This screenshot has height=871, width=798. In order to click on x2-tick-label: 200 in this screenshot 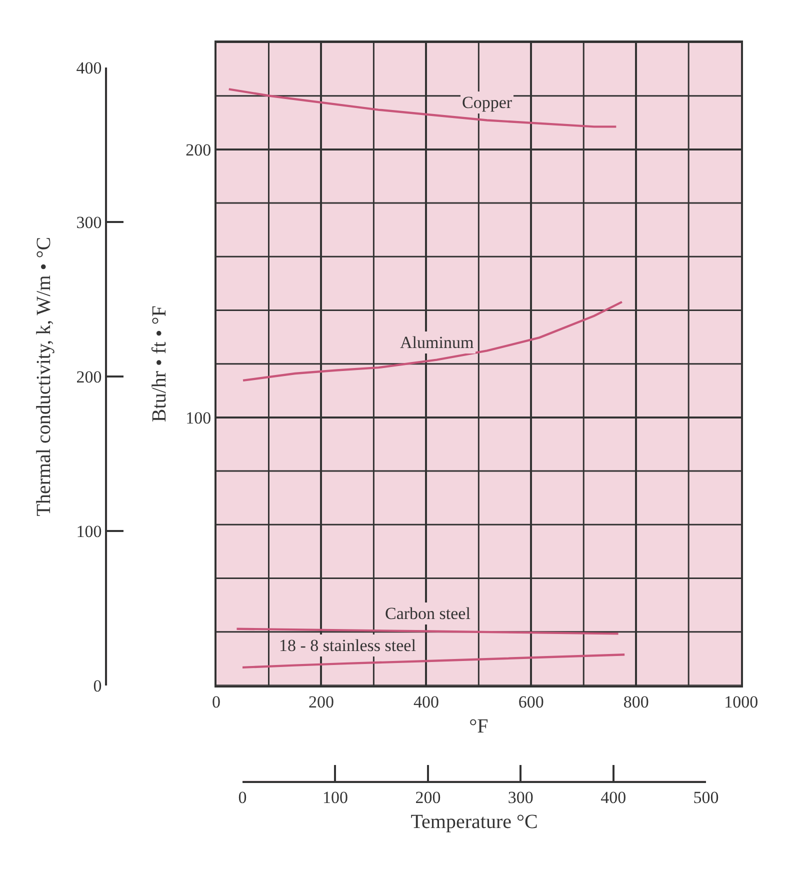, I will do `click(428, 797)`.